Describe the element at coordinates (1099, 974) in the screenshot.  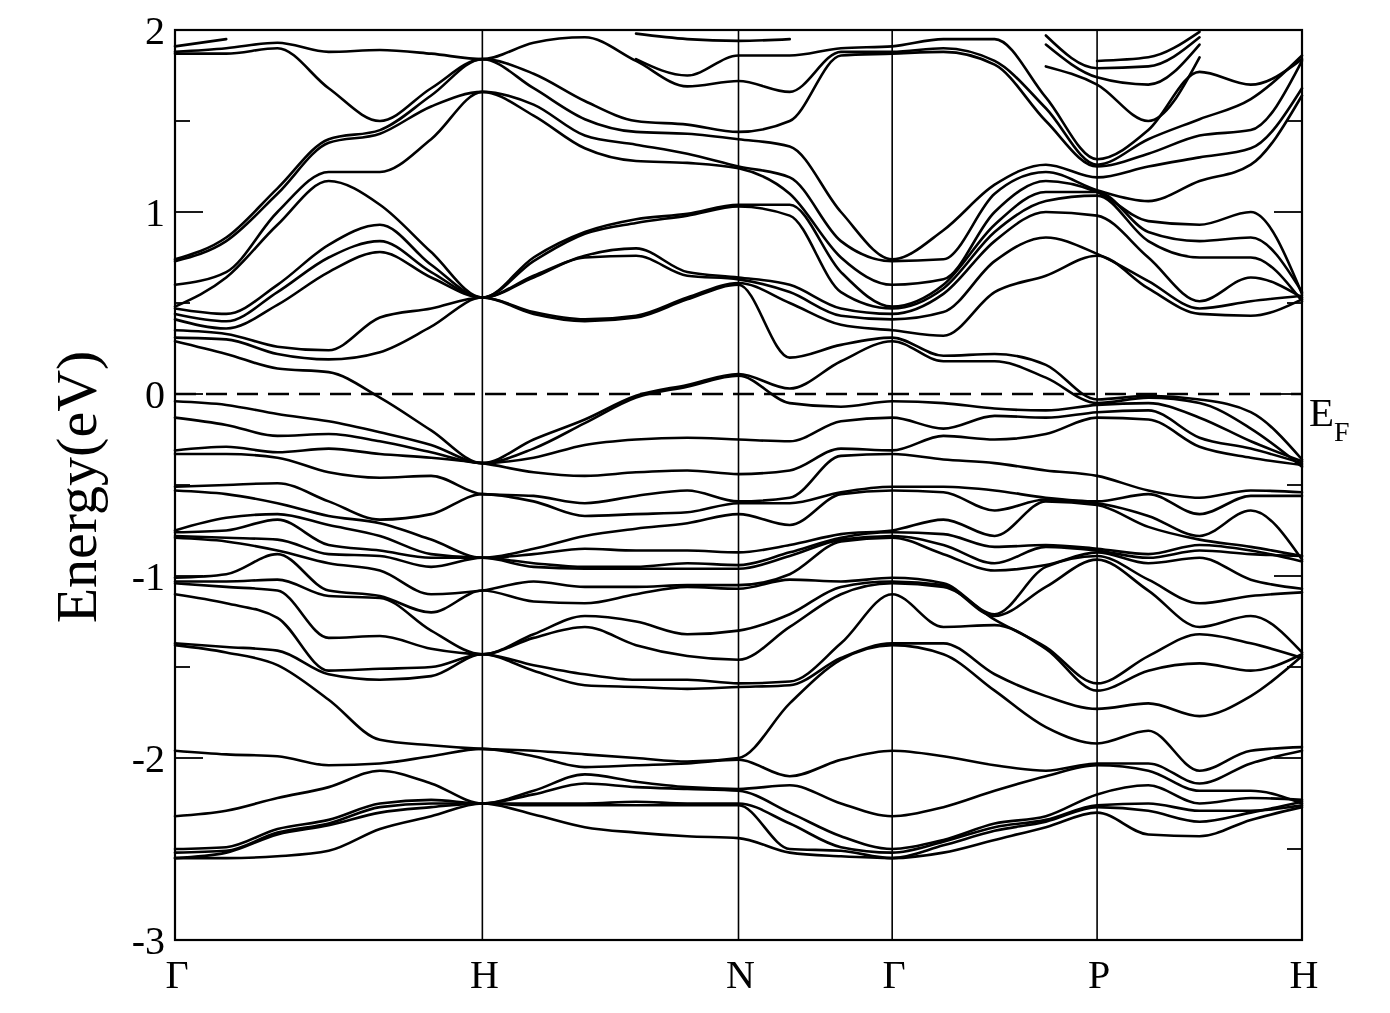
I see `x-tick-label: P` at that location.